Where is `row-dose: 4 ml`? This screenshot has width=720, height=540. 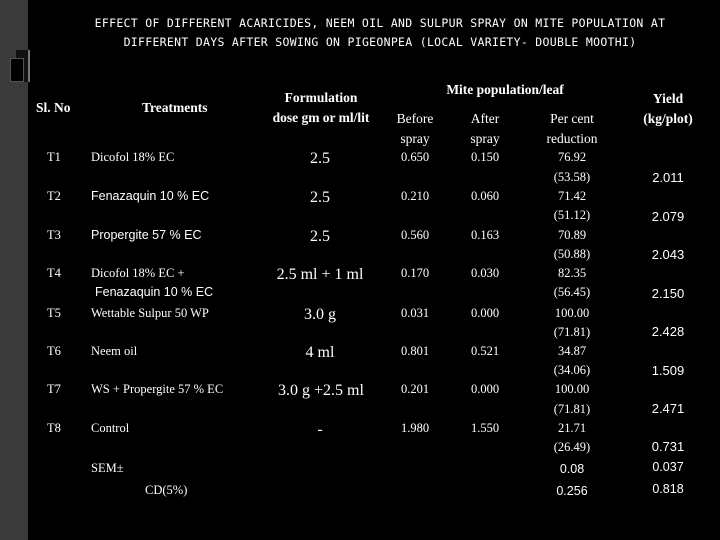
row-dose: 4 ml is located at coordinates (320, 352).